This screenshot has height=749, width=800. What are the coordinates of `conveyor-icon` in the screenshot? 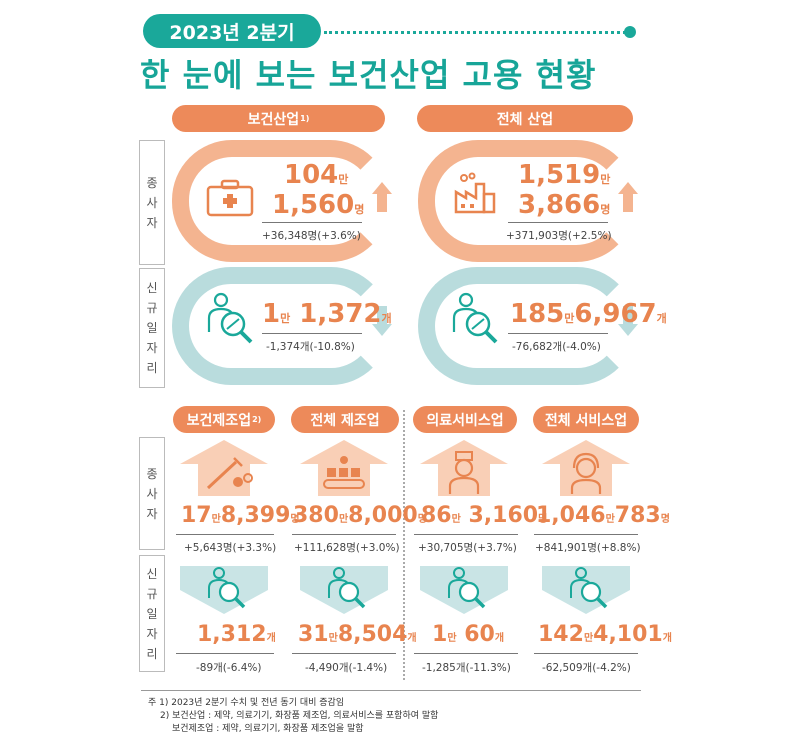 It's located at (344, 468).